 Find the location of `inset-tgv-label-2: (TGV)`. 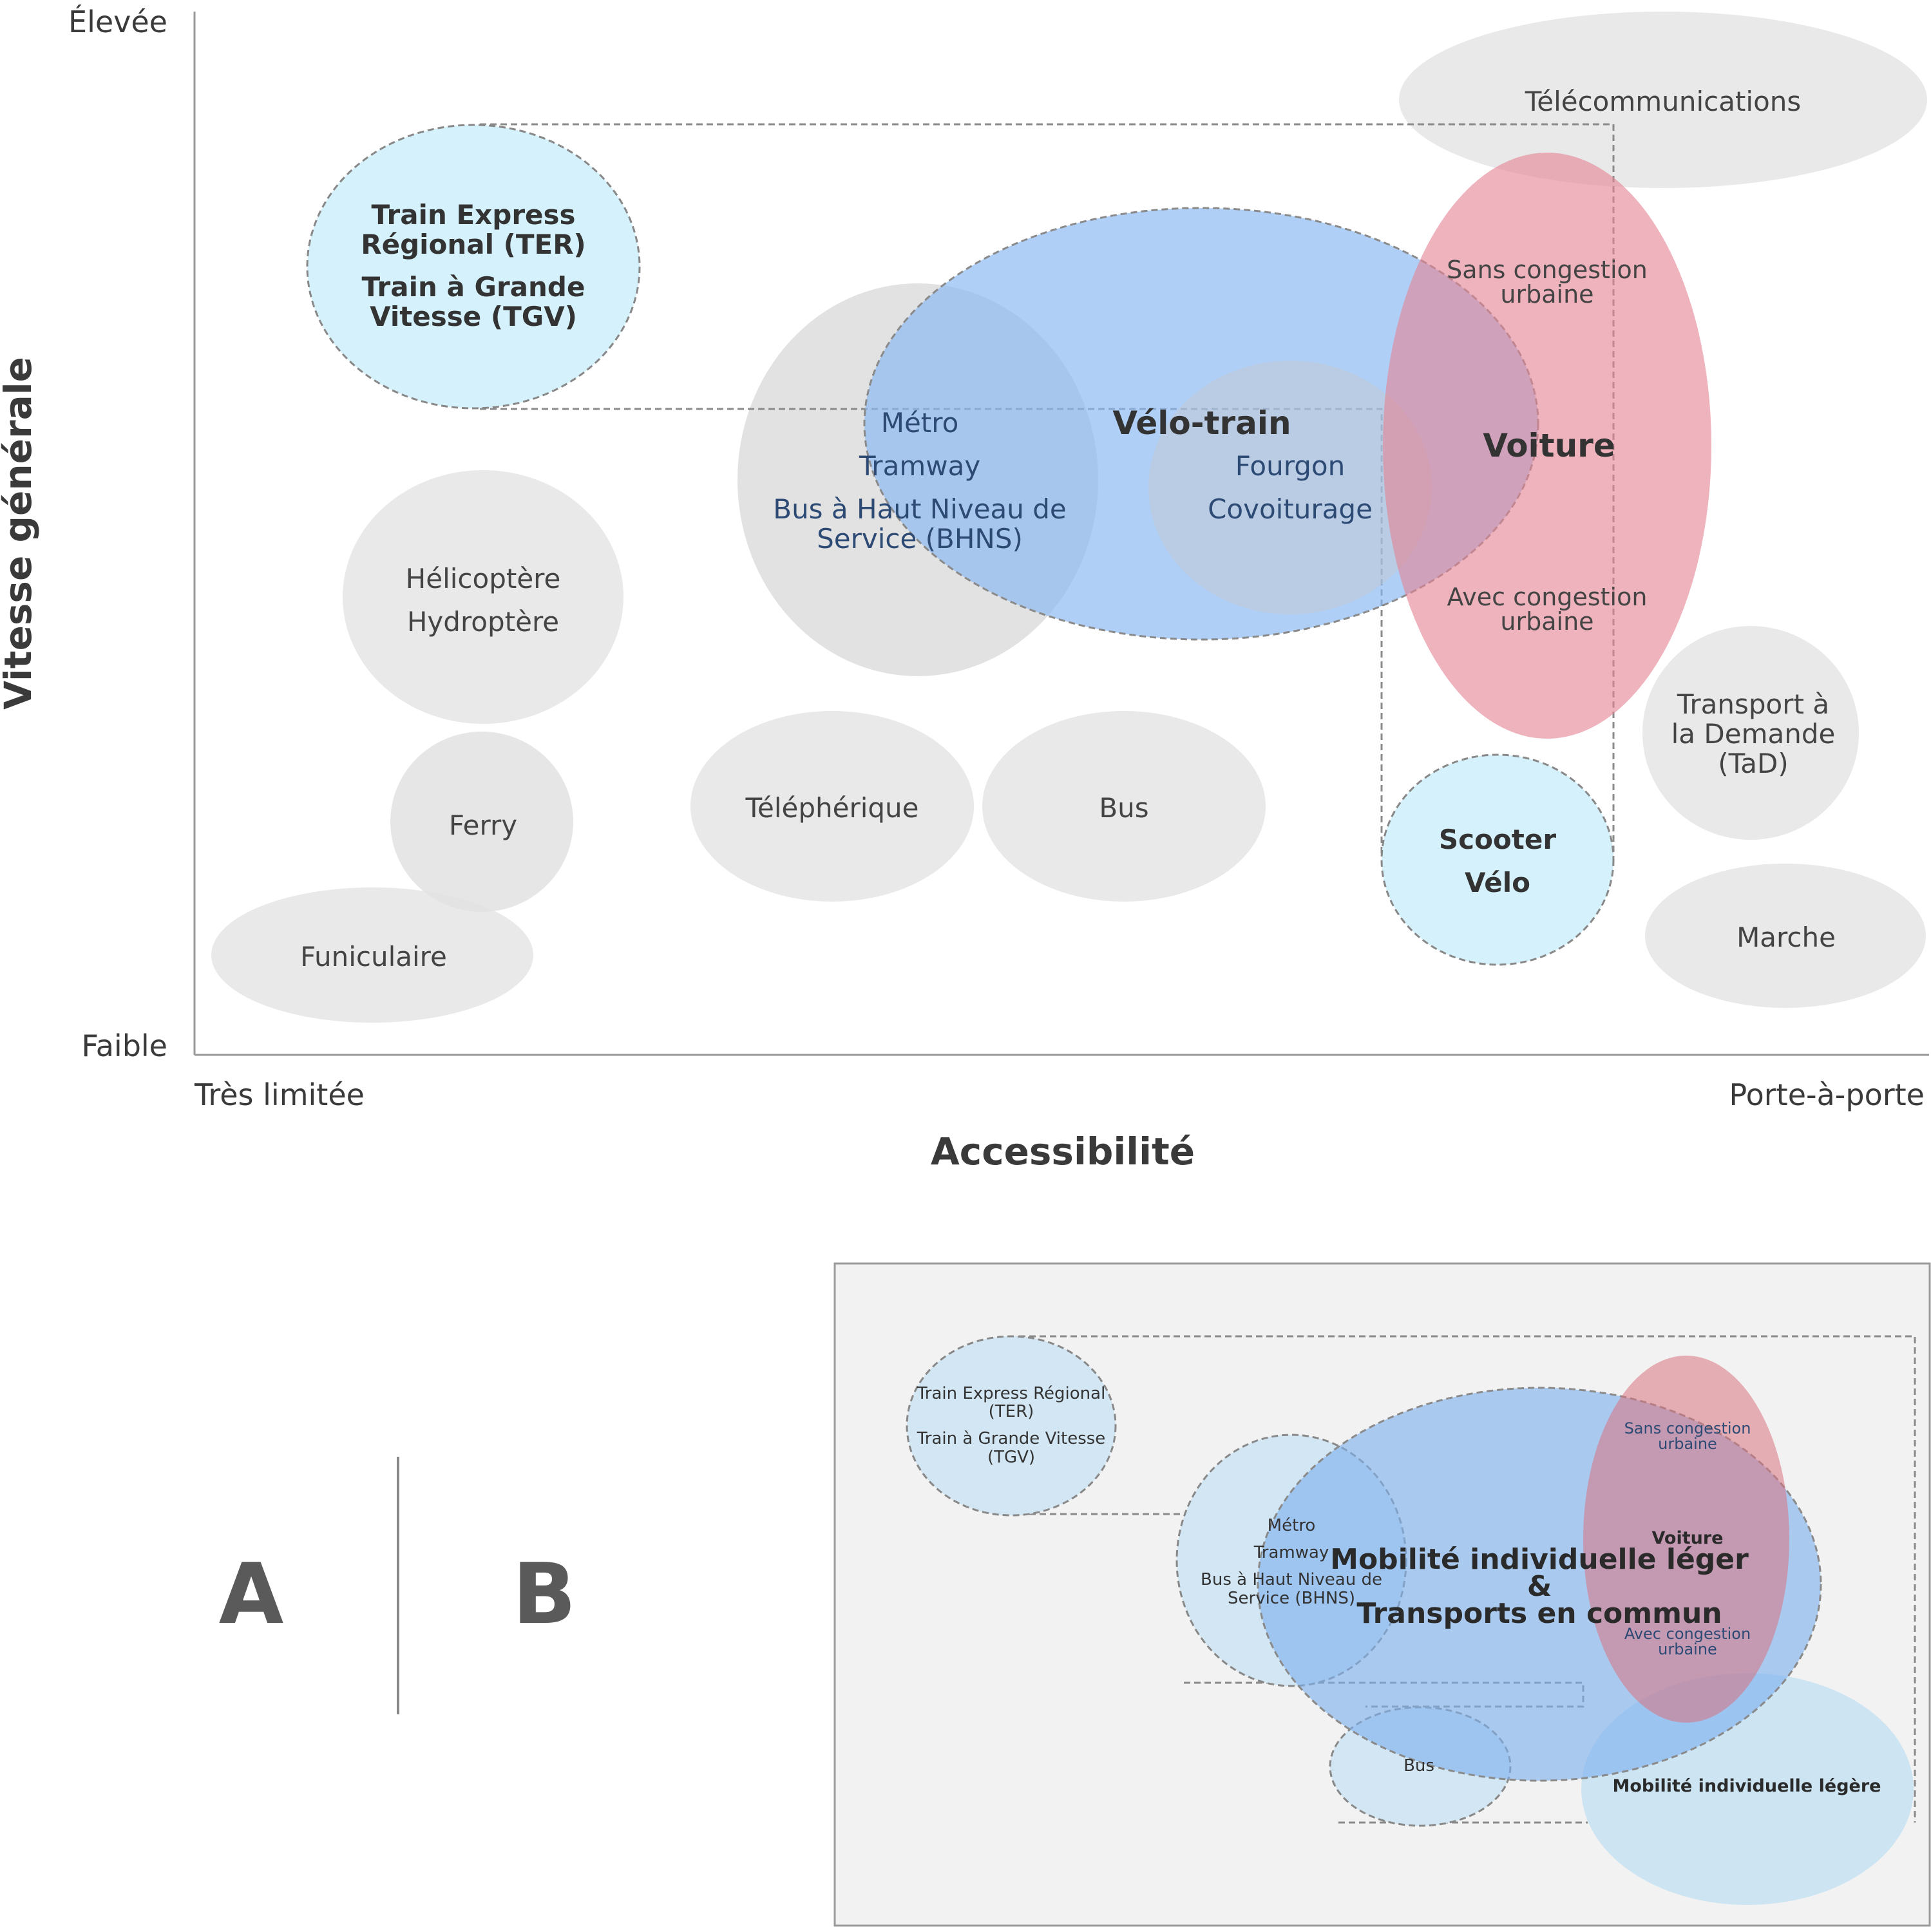

inset-tgv-label-2: (TGV) is located at coordinates (1011, 1457).